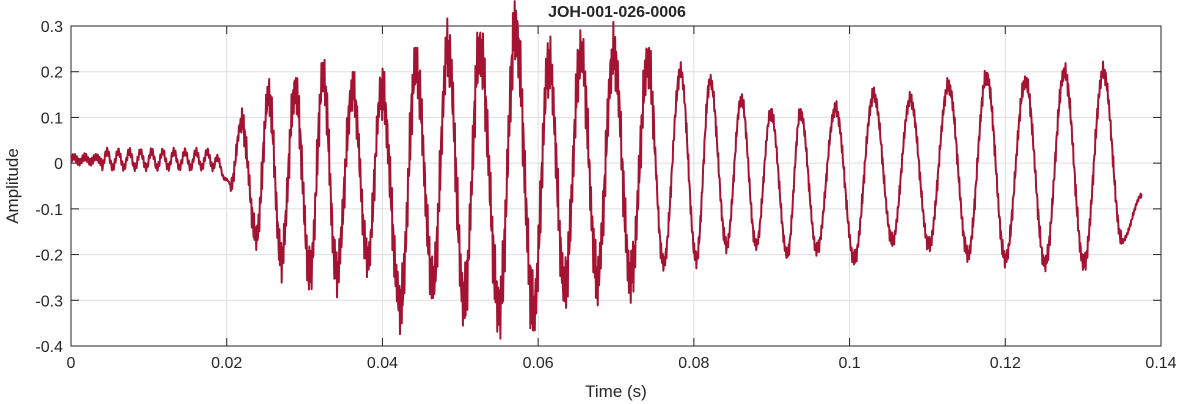 The width and height of the screenshot is (1182, 404). I want to click on y-tick-label: -0.4, so click(49, 347).